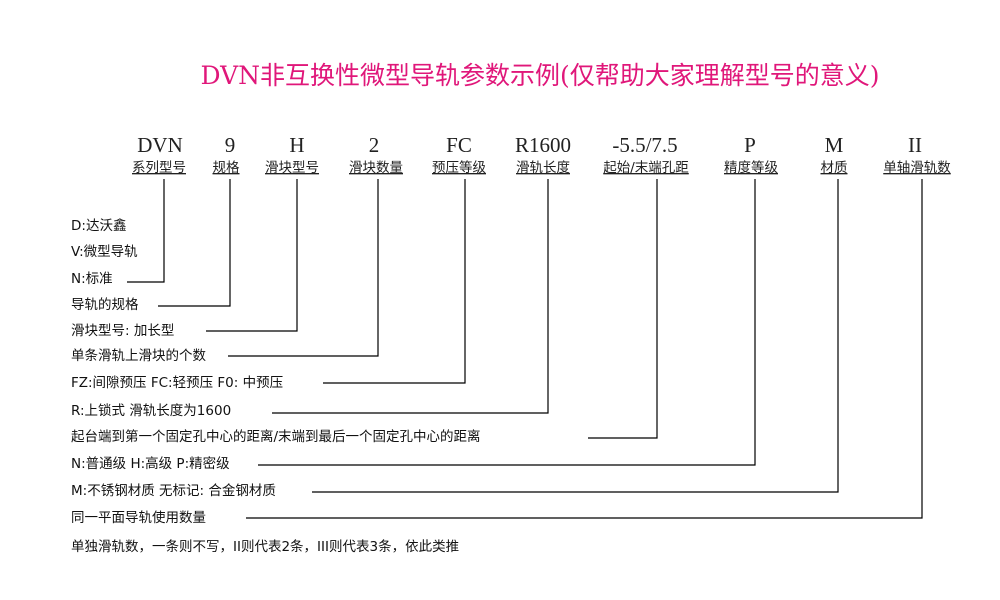  What do you see at coordinates (177, 383) in the screenshot?
I see `desc-preload: FZ:间隙预压 FC:轻预压 F0: 中预压` at bounding box center [177, 383].